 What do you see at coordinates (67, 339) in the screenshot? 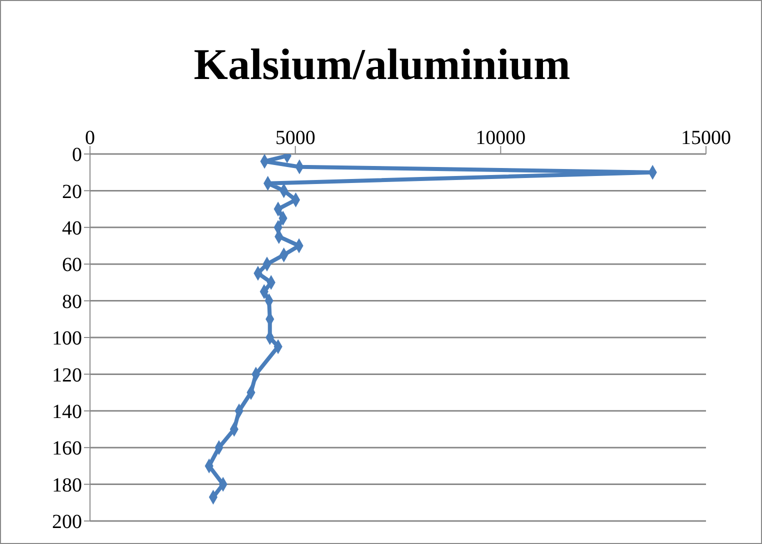
I see `y-tick-label: 100` at bounding box center [67, 339].